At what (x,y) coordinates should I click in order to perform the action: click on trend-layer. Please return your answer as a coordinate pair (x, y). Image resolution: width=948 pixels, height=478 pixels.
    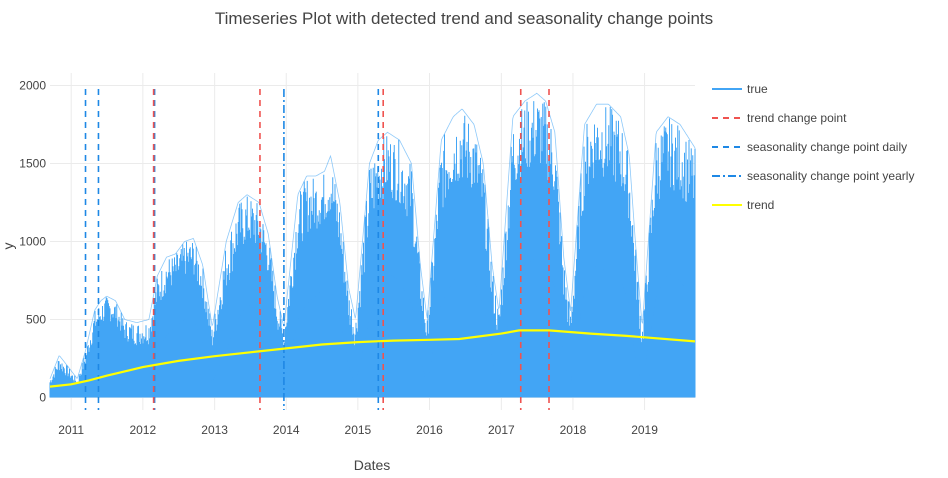
    Looking at the image, I should click on (372, 358).